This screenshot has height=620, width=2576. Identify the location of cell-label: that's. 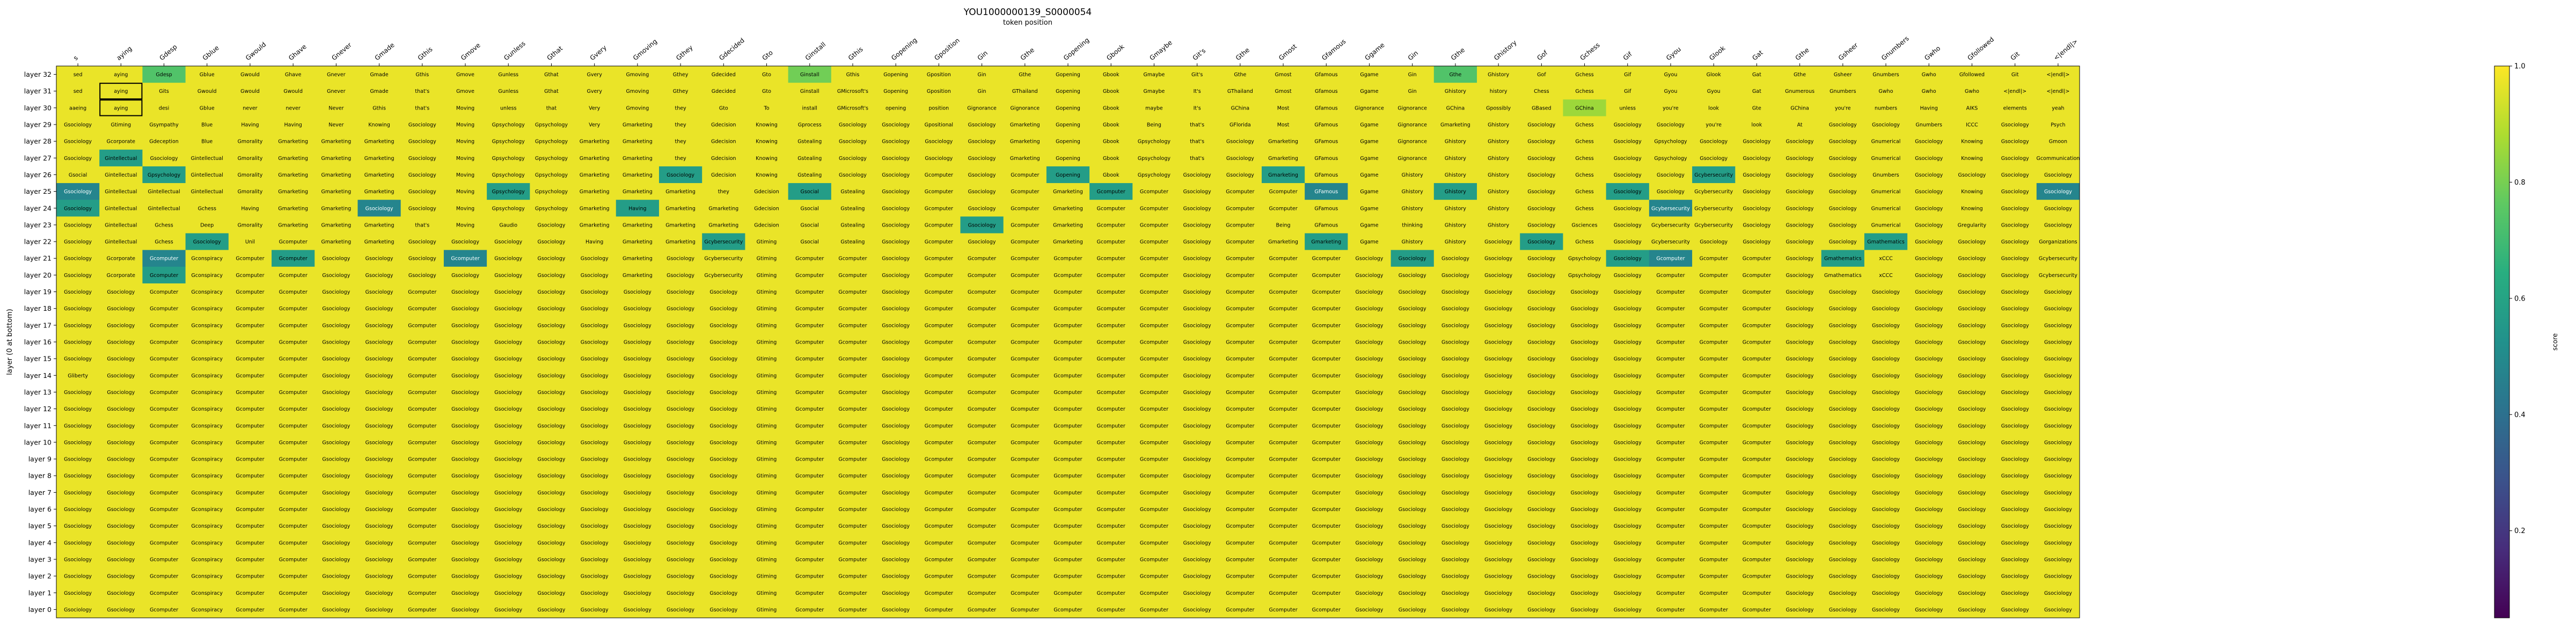
(1197, 142).